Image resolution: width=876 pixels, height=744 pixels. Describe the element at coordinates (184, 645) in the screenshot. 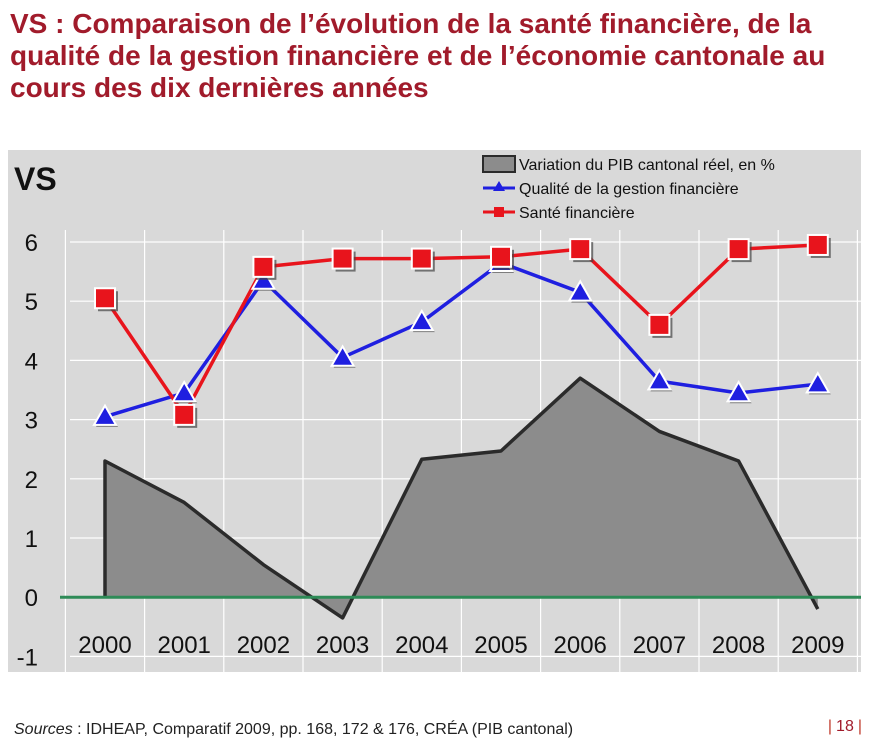

I see `x-tick-label: 2001` at that location.